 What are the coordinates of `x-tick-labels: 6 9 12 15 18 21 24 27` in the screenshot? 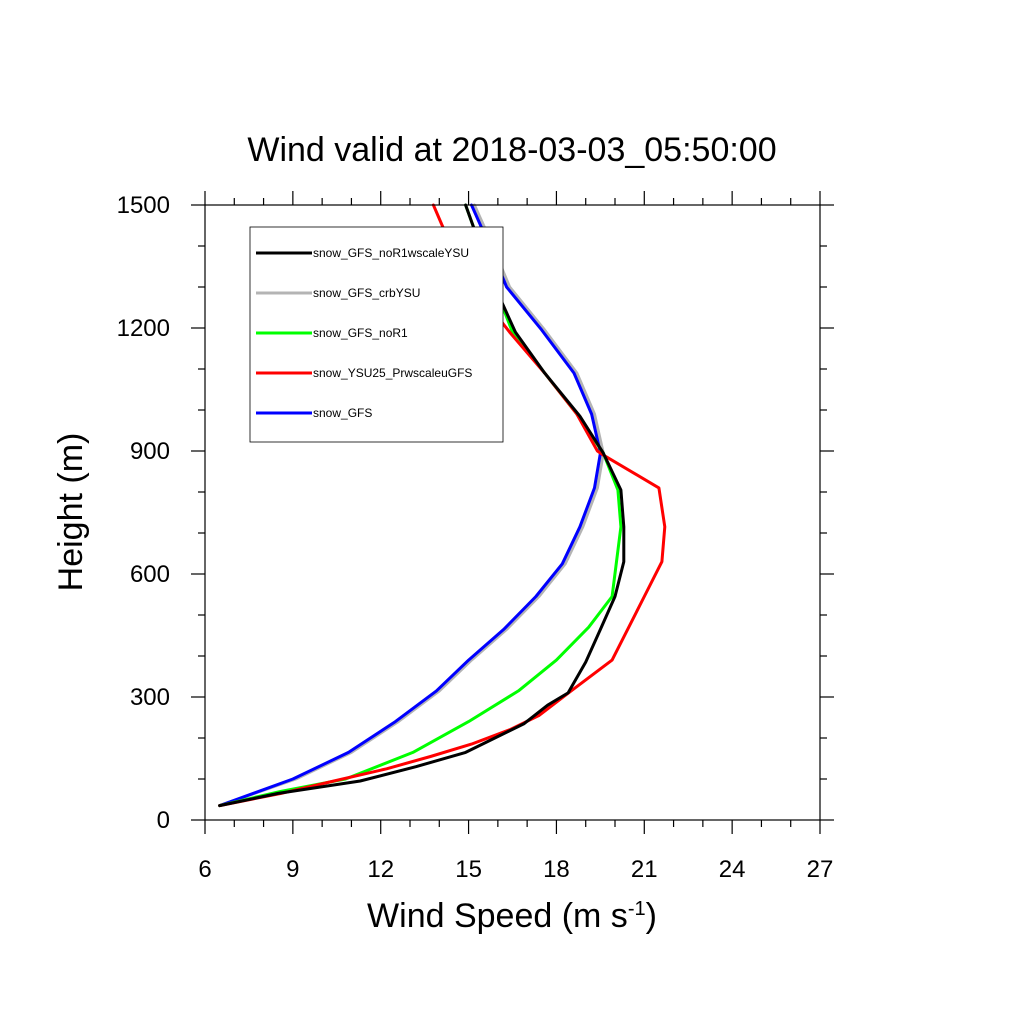 It's located at (515, 869).